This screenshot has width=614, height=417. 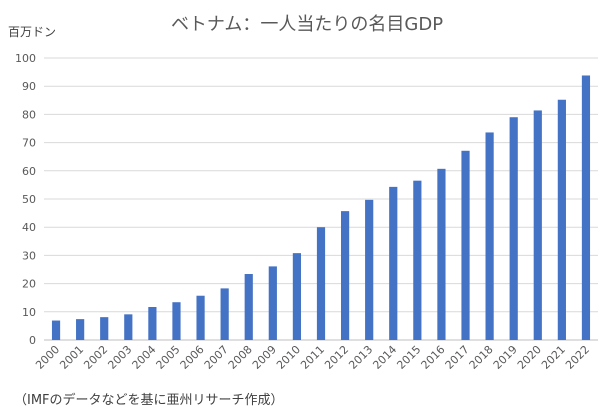 I want to click on x-tick-label: 2011, so click(x=312, y=357).